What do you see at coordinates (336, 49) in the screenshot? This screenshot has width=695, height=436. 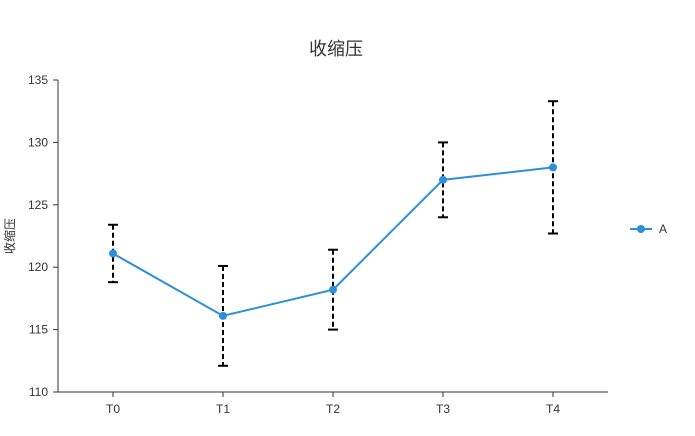 I see `chart-title: 收缩压` at bounding box center [336, 49].